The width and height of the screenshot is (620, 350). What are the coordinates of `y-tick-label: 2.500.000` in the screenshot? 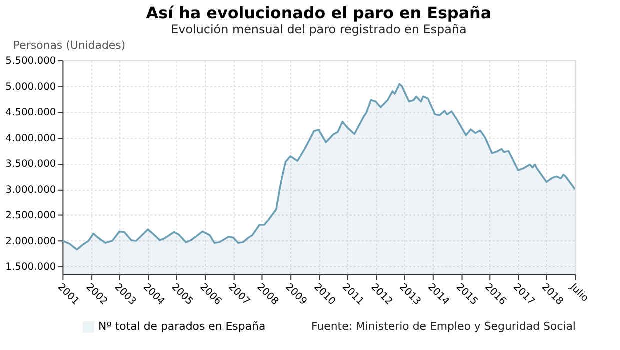 It's located at (31, 216).